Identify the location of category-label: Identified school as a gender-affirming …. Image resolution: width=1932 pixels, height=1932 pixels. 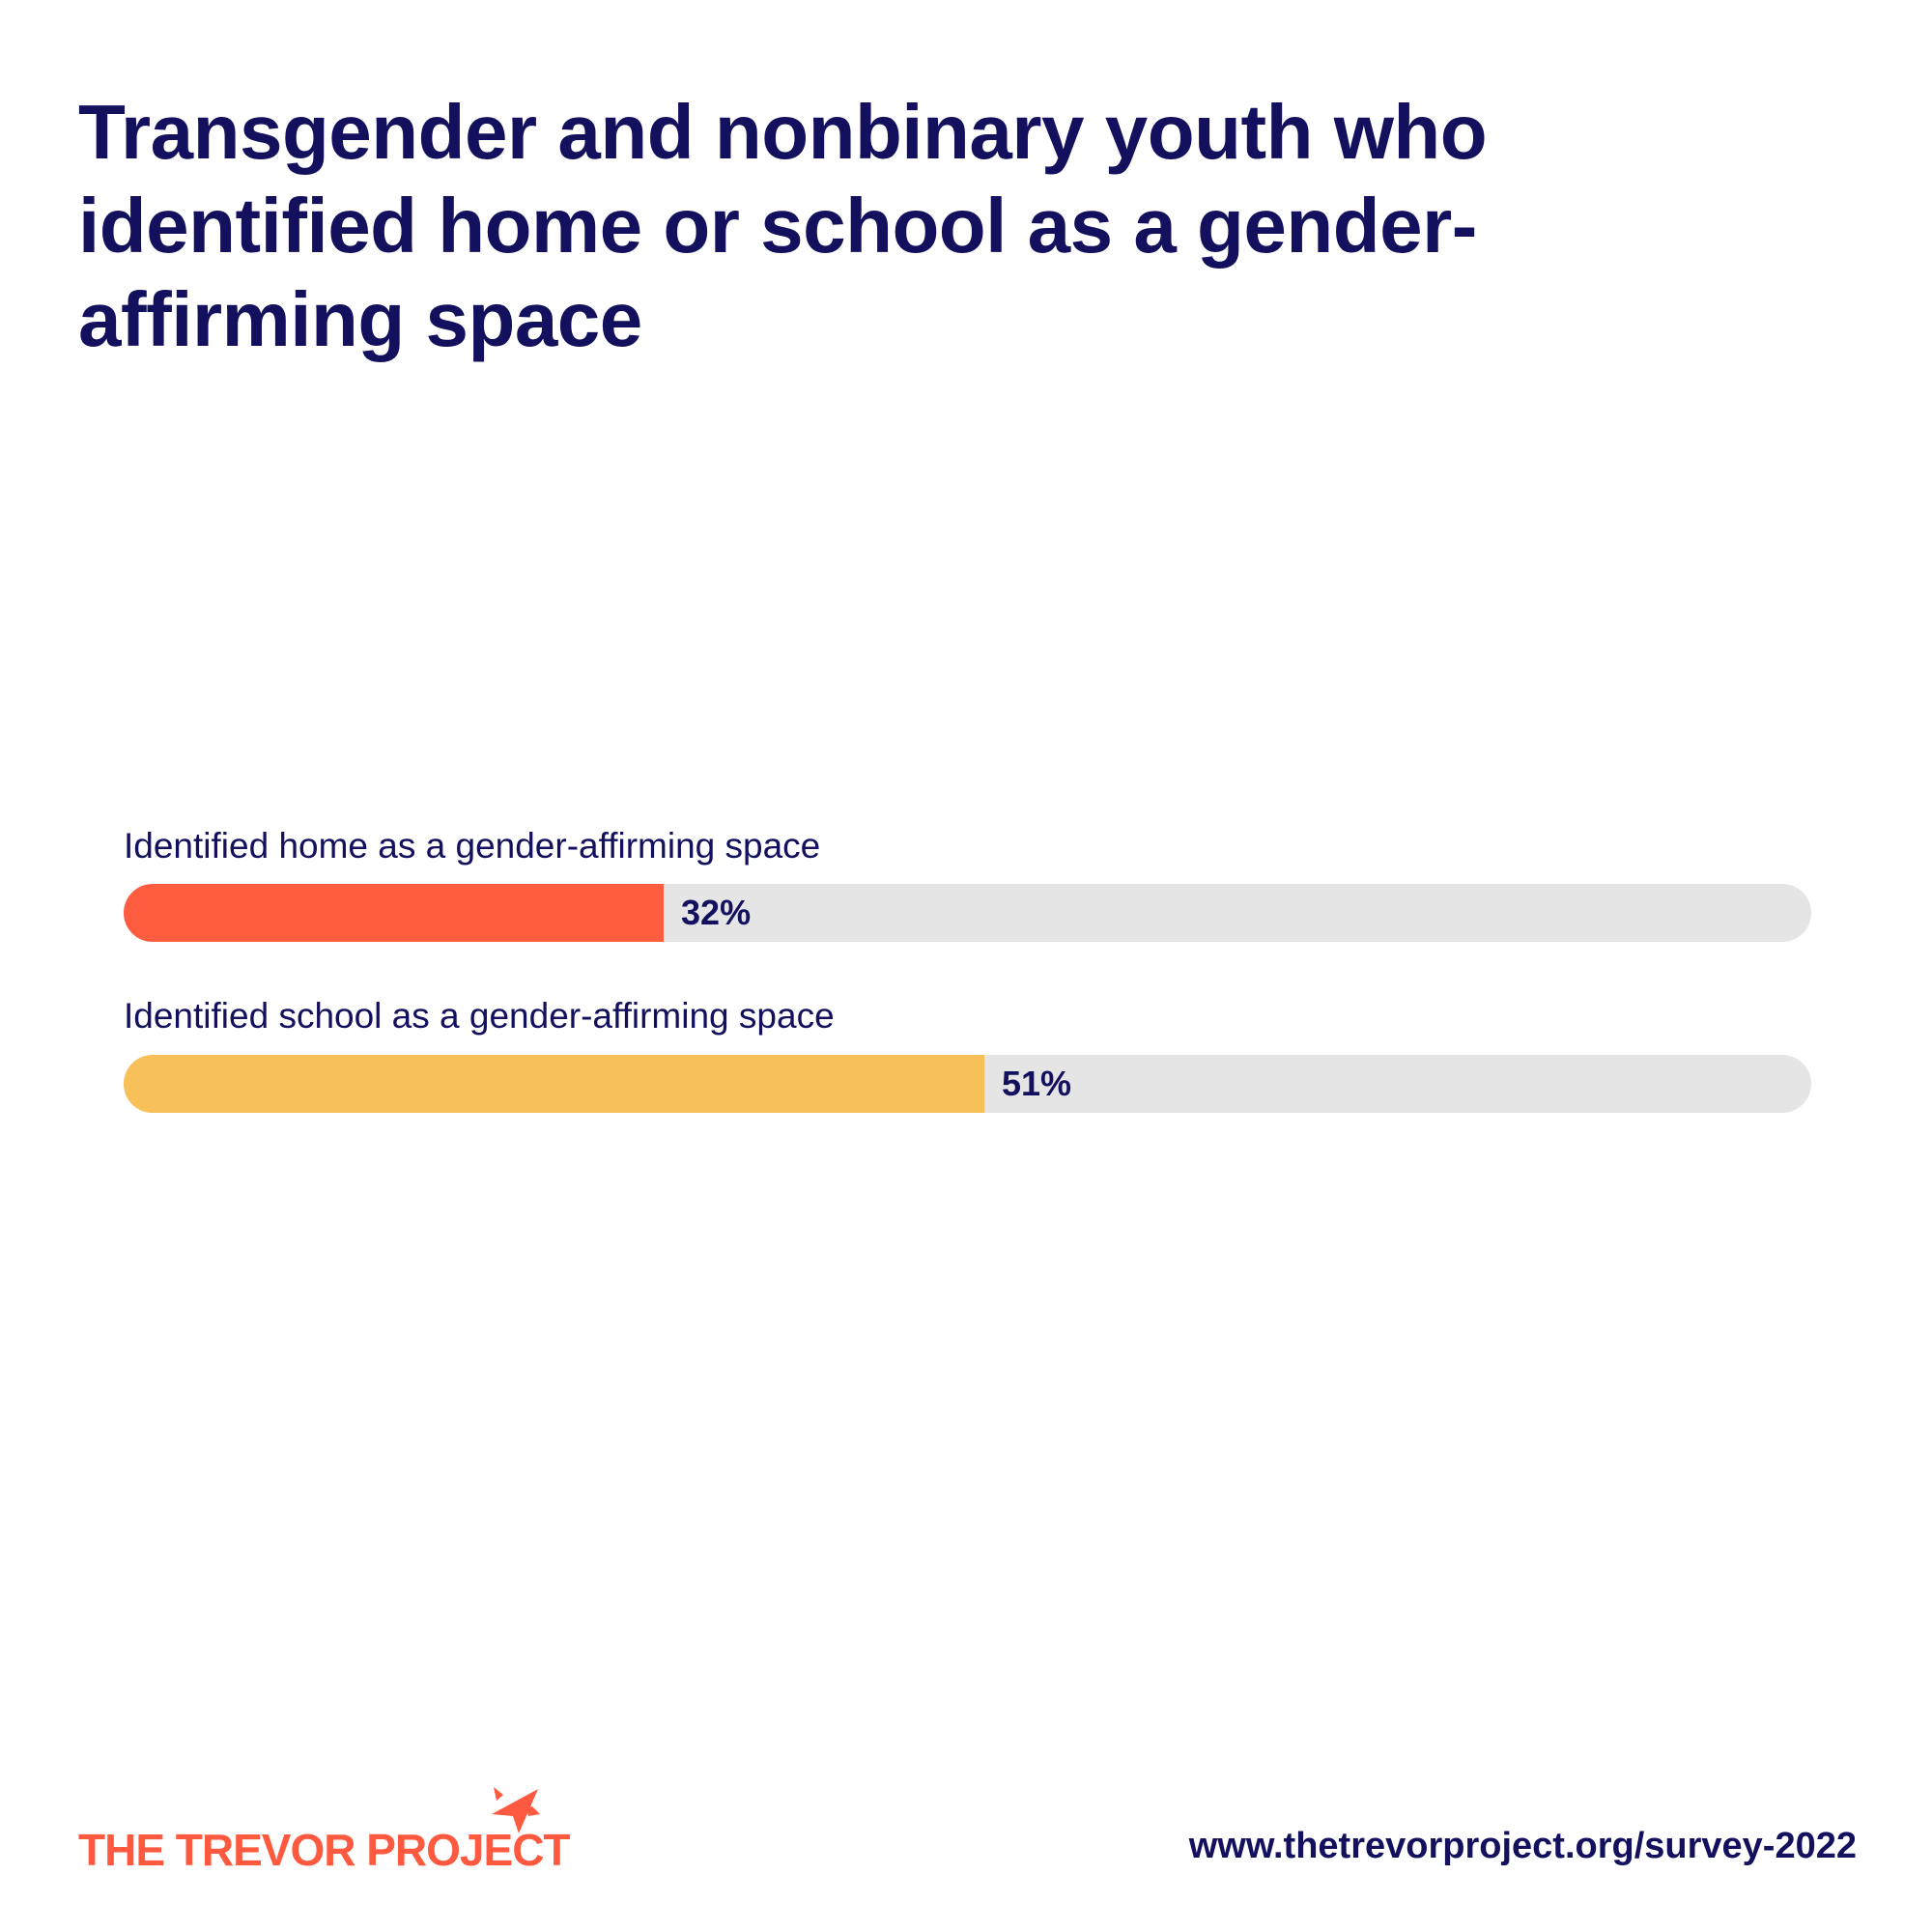
(479, 1016).